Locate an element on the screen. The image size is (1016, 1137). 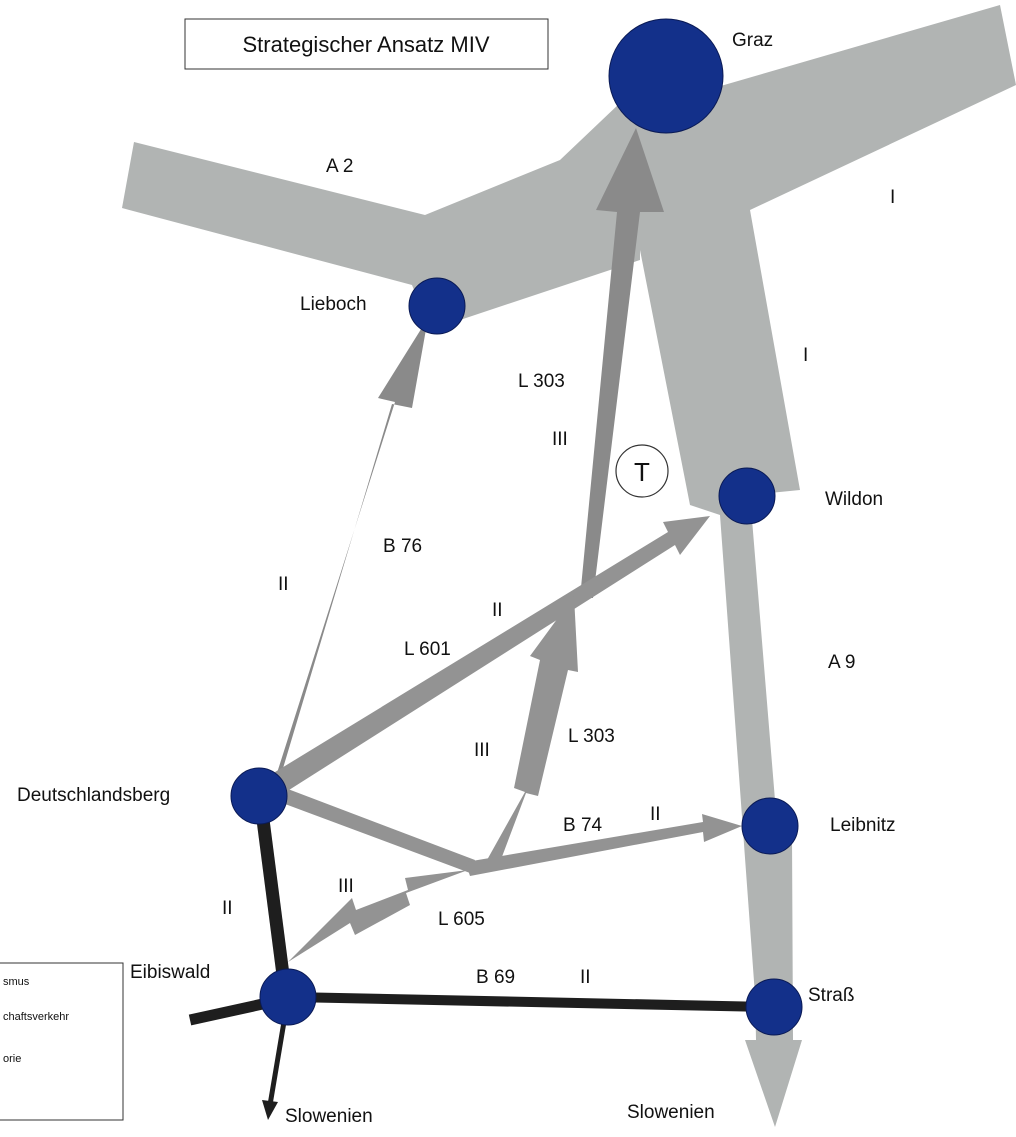
route-l601-arrow is located at coordinates (486, 656).